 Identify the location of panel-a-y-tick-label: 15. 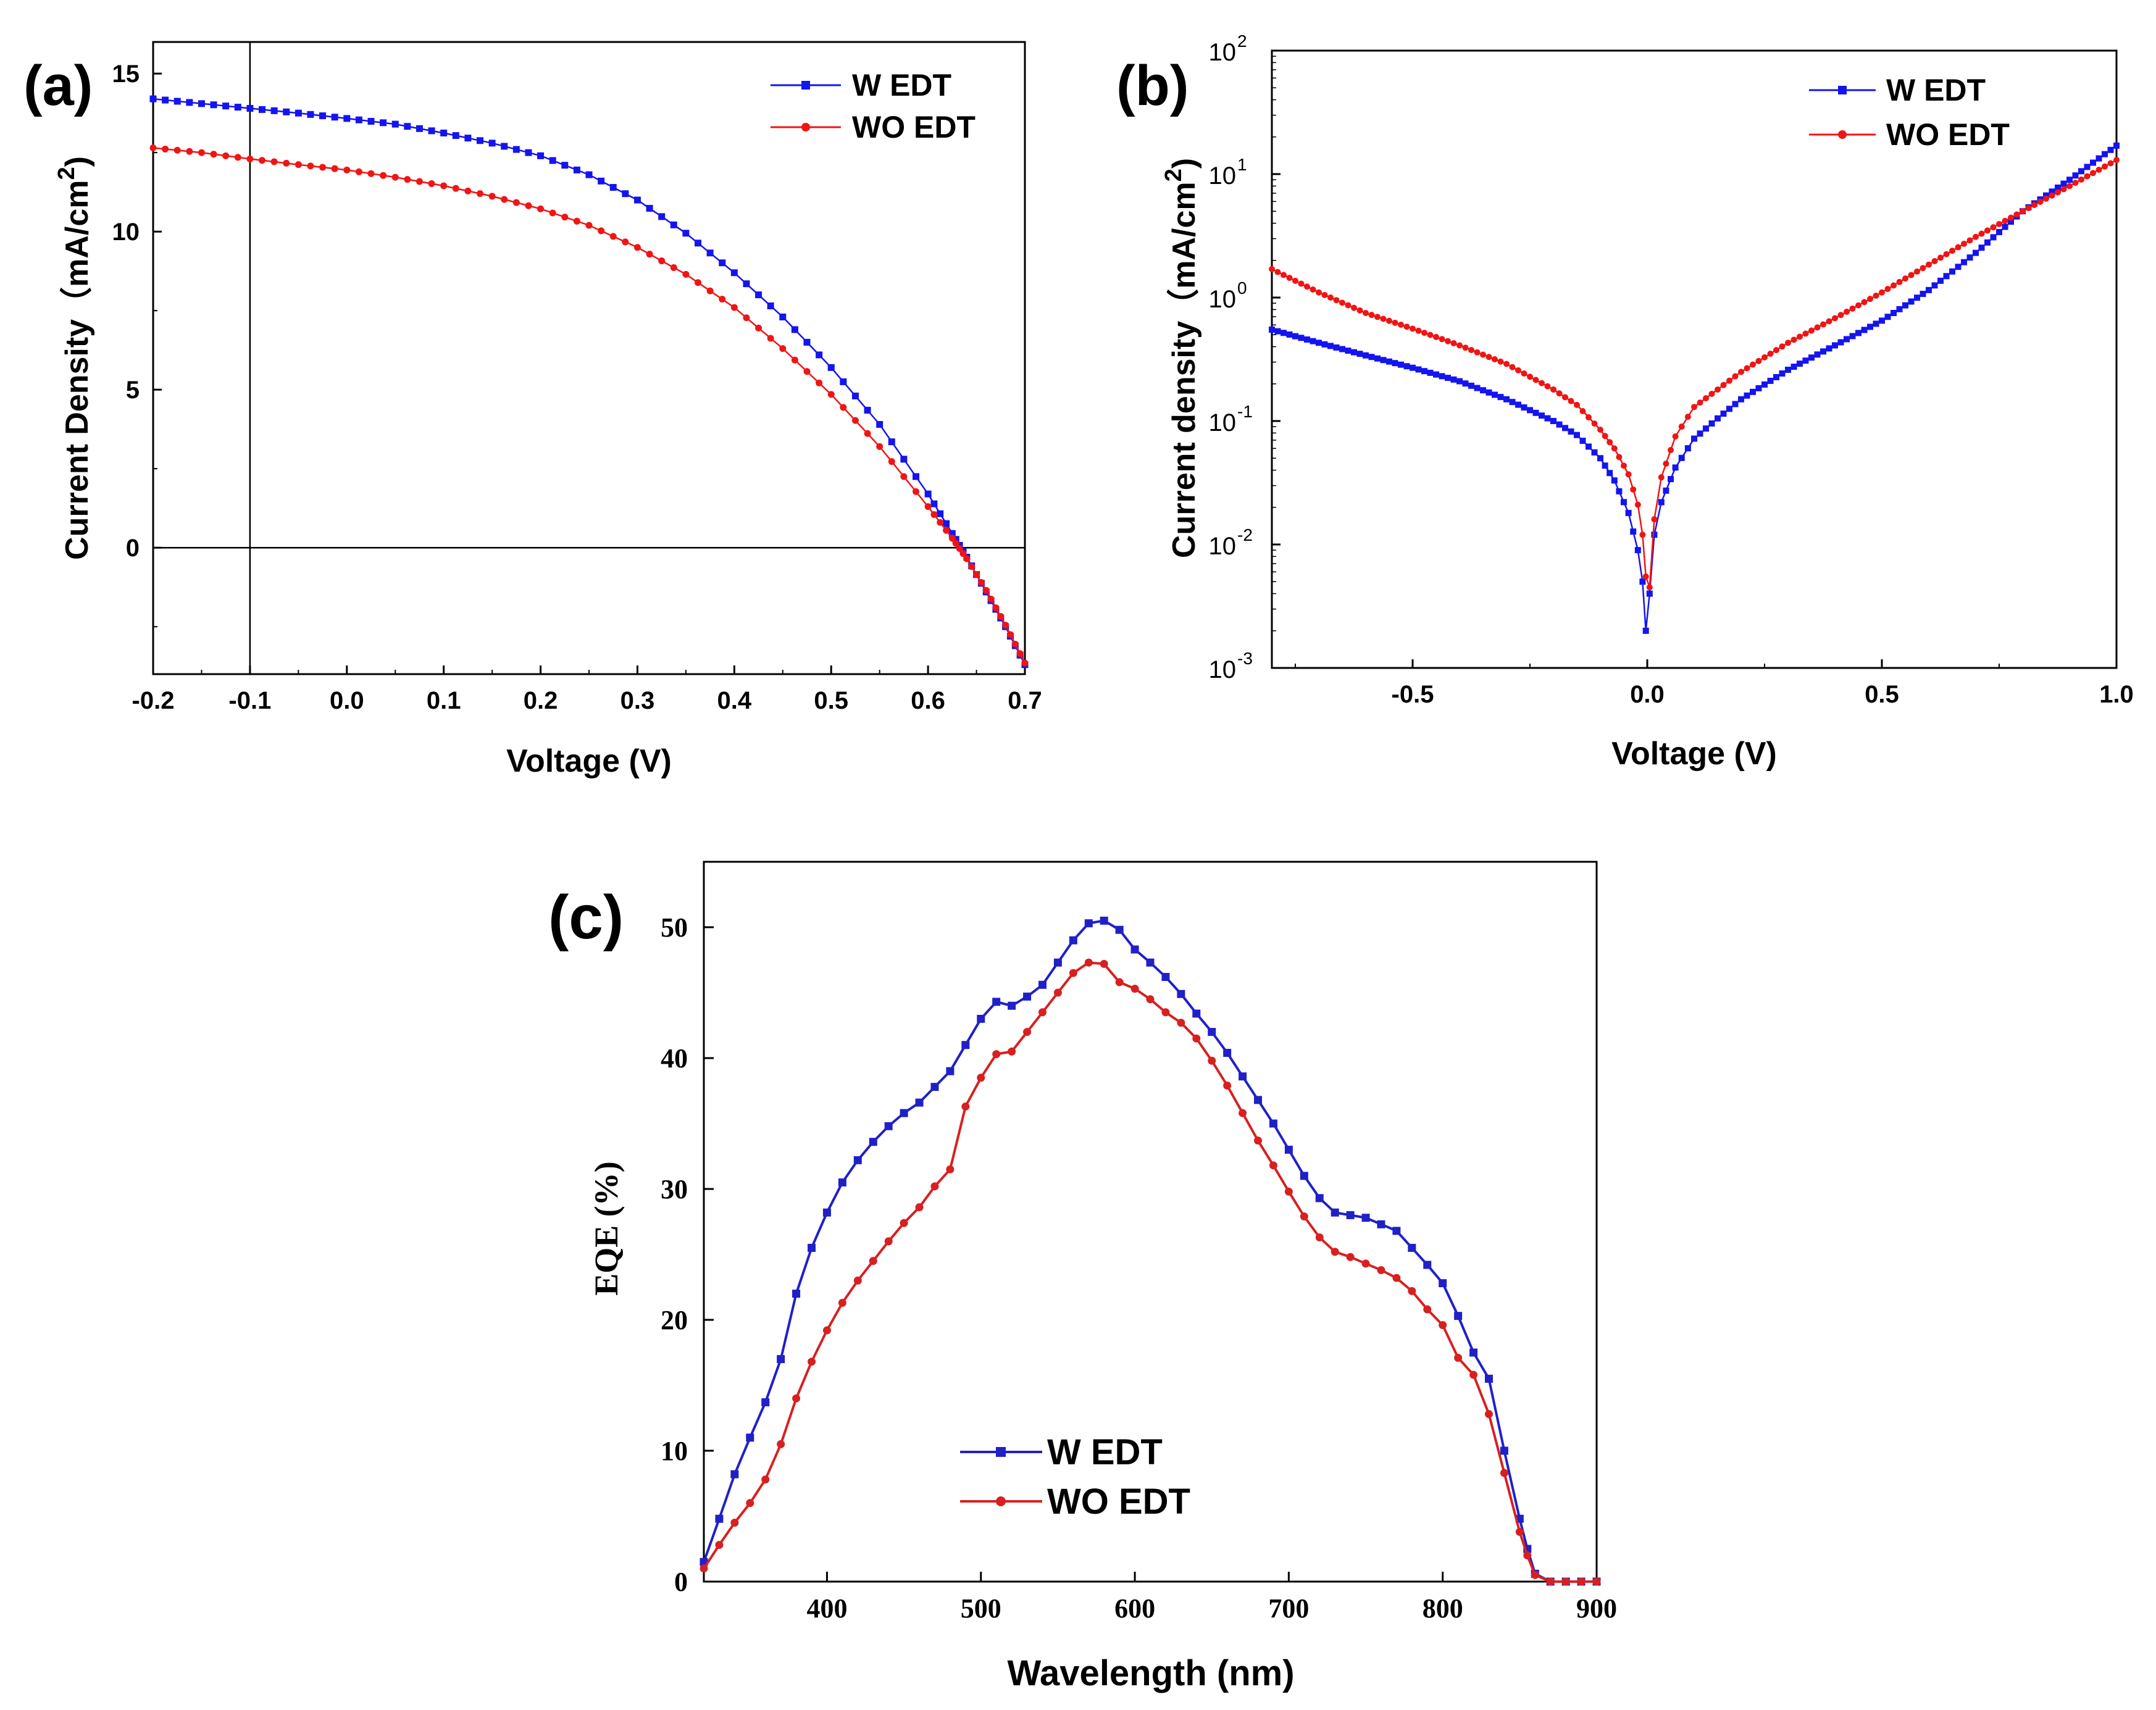
(126, 74).